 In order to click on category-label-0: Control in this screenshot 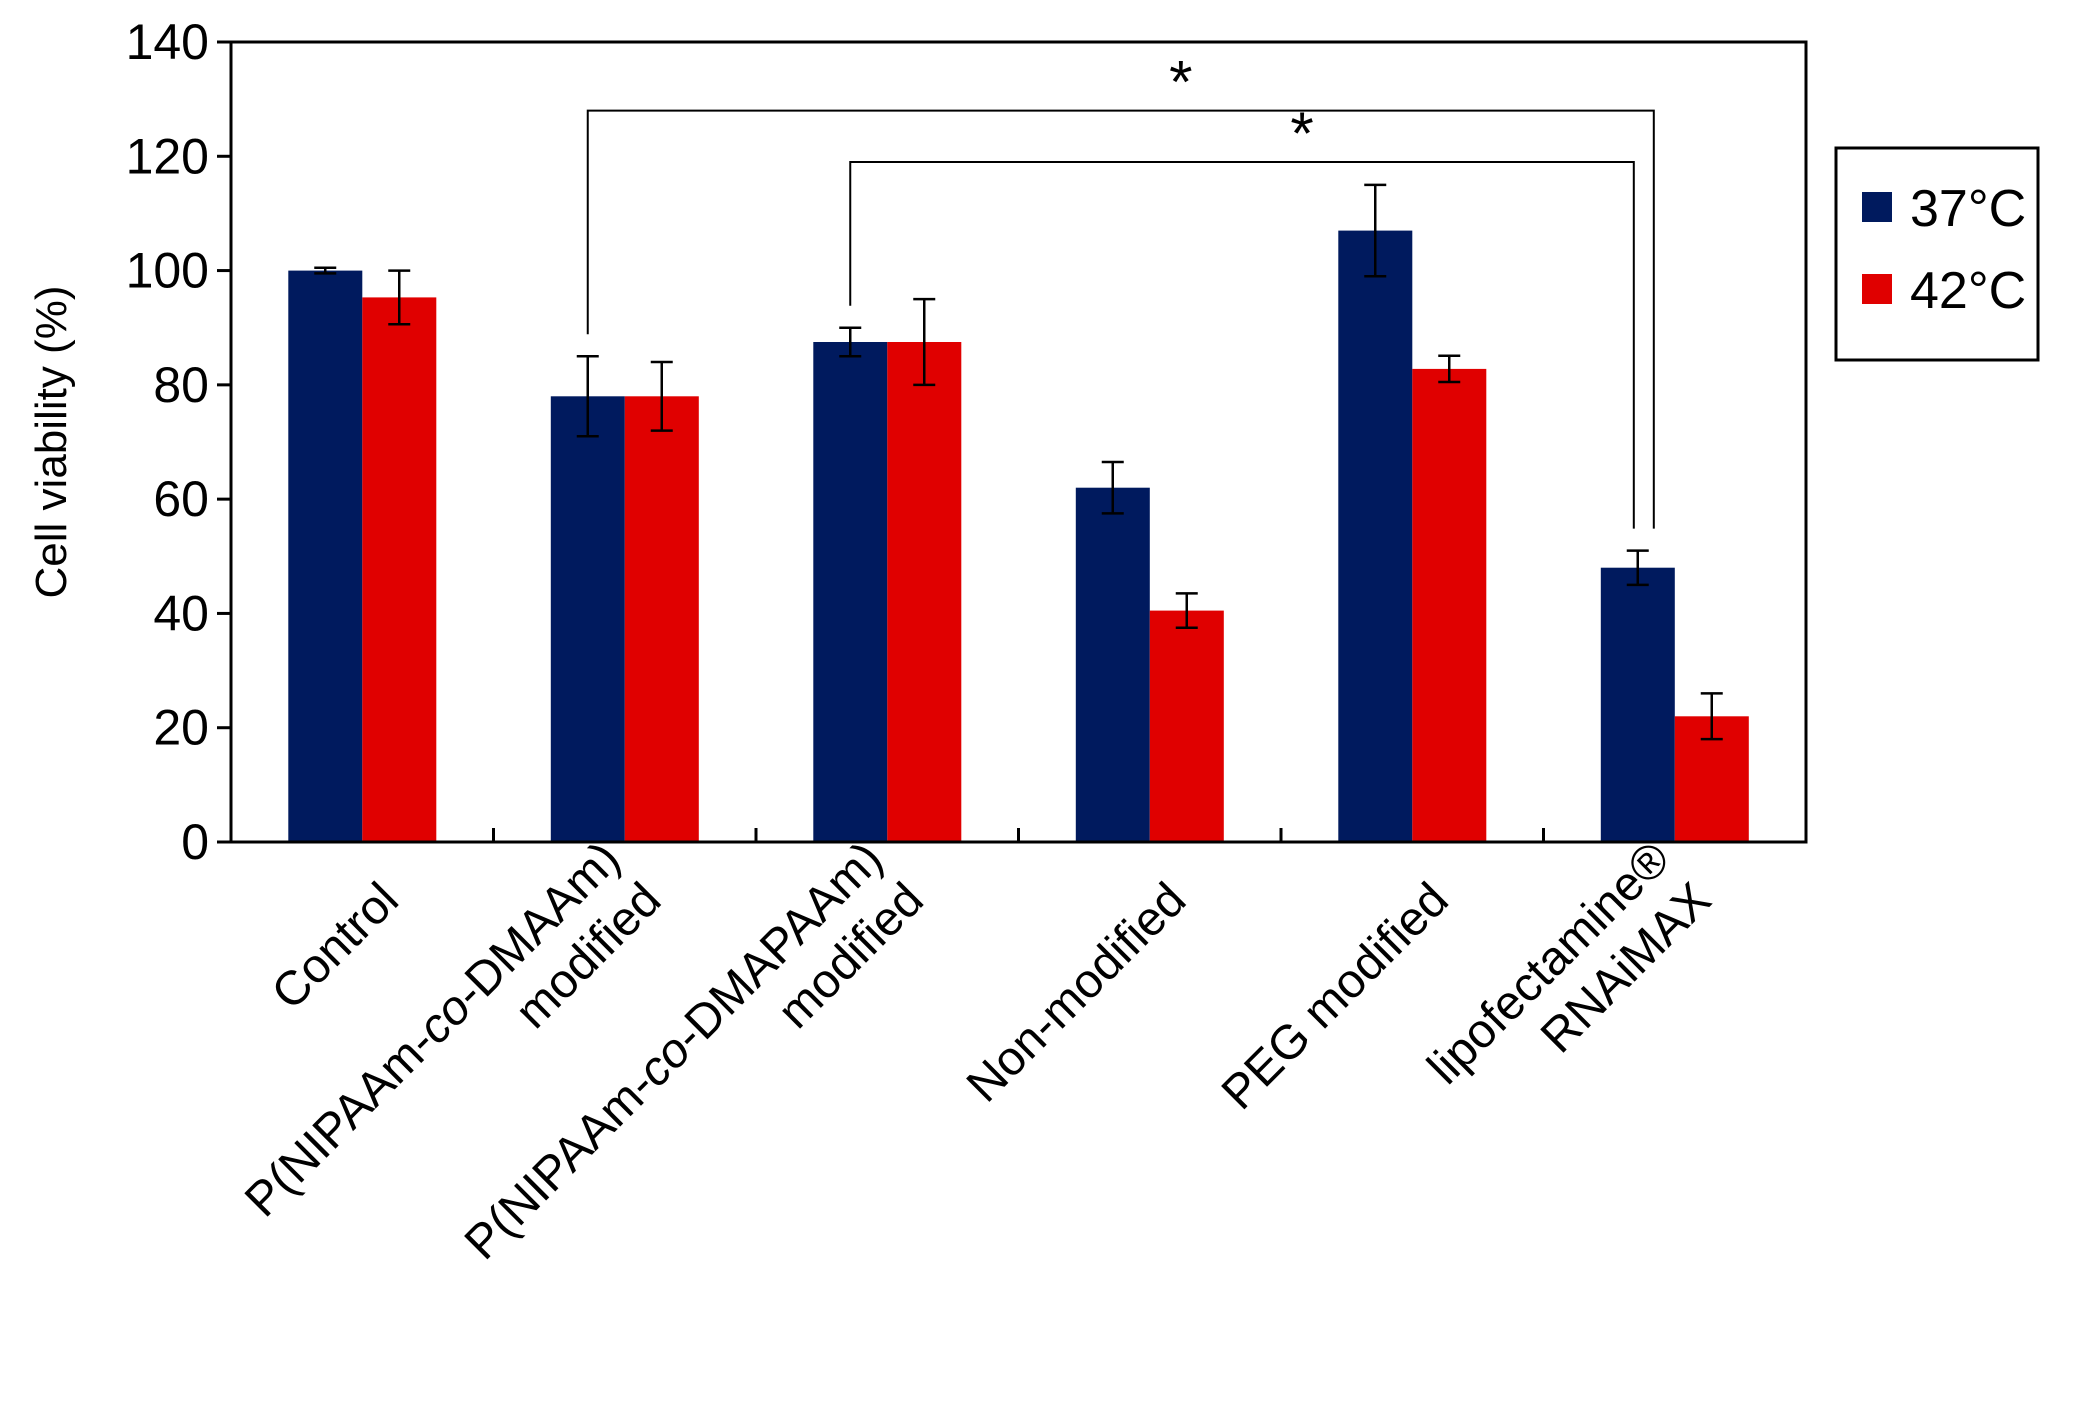, I will do `click(335, 946)`.